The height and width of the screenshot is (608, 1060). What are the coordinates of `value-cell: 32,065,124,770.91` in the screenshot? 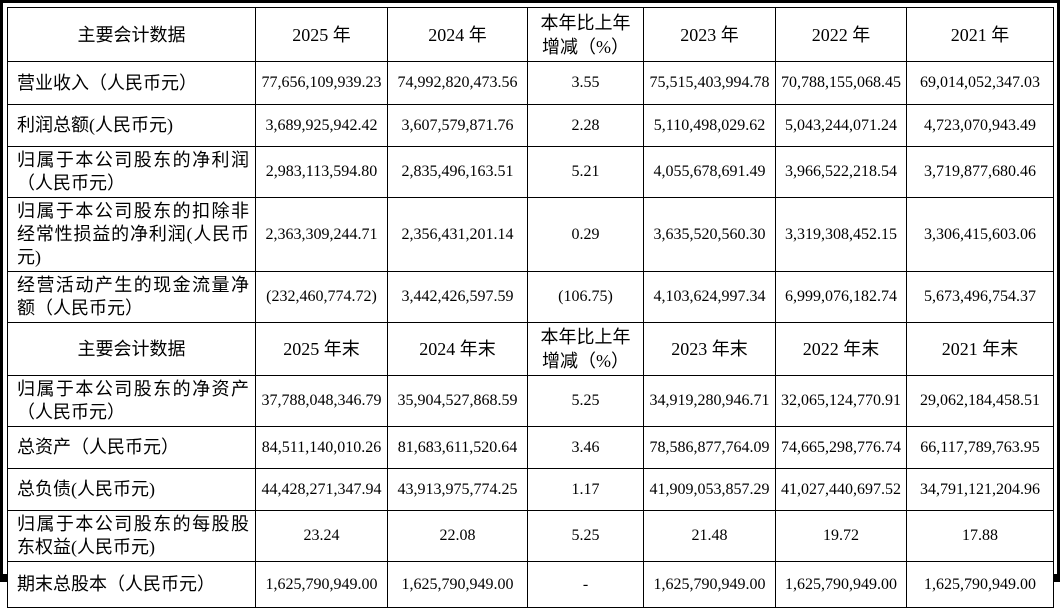 It's located at (841, 401).